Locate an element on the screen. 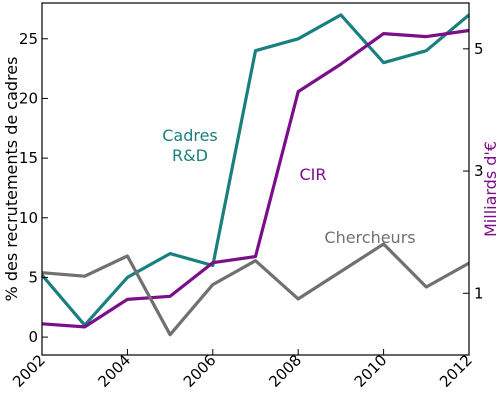 This screenshot has height=402, width=500. right-axis: 1 3 5 is located at coordinates (473, 171).